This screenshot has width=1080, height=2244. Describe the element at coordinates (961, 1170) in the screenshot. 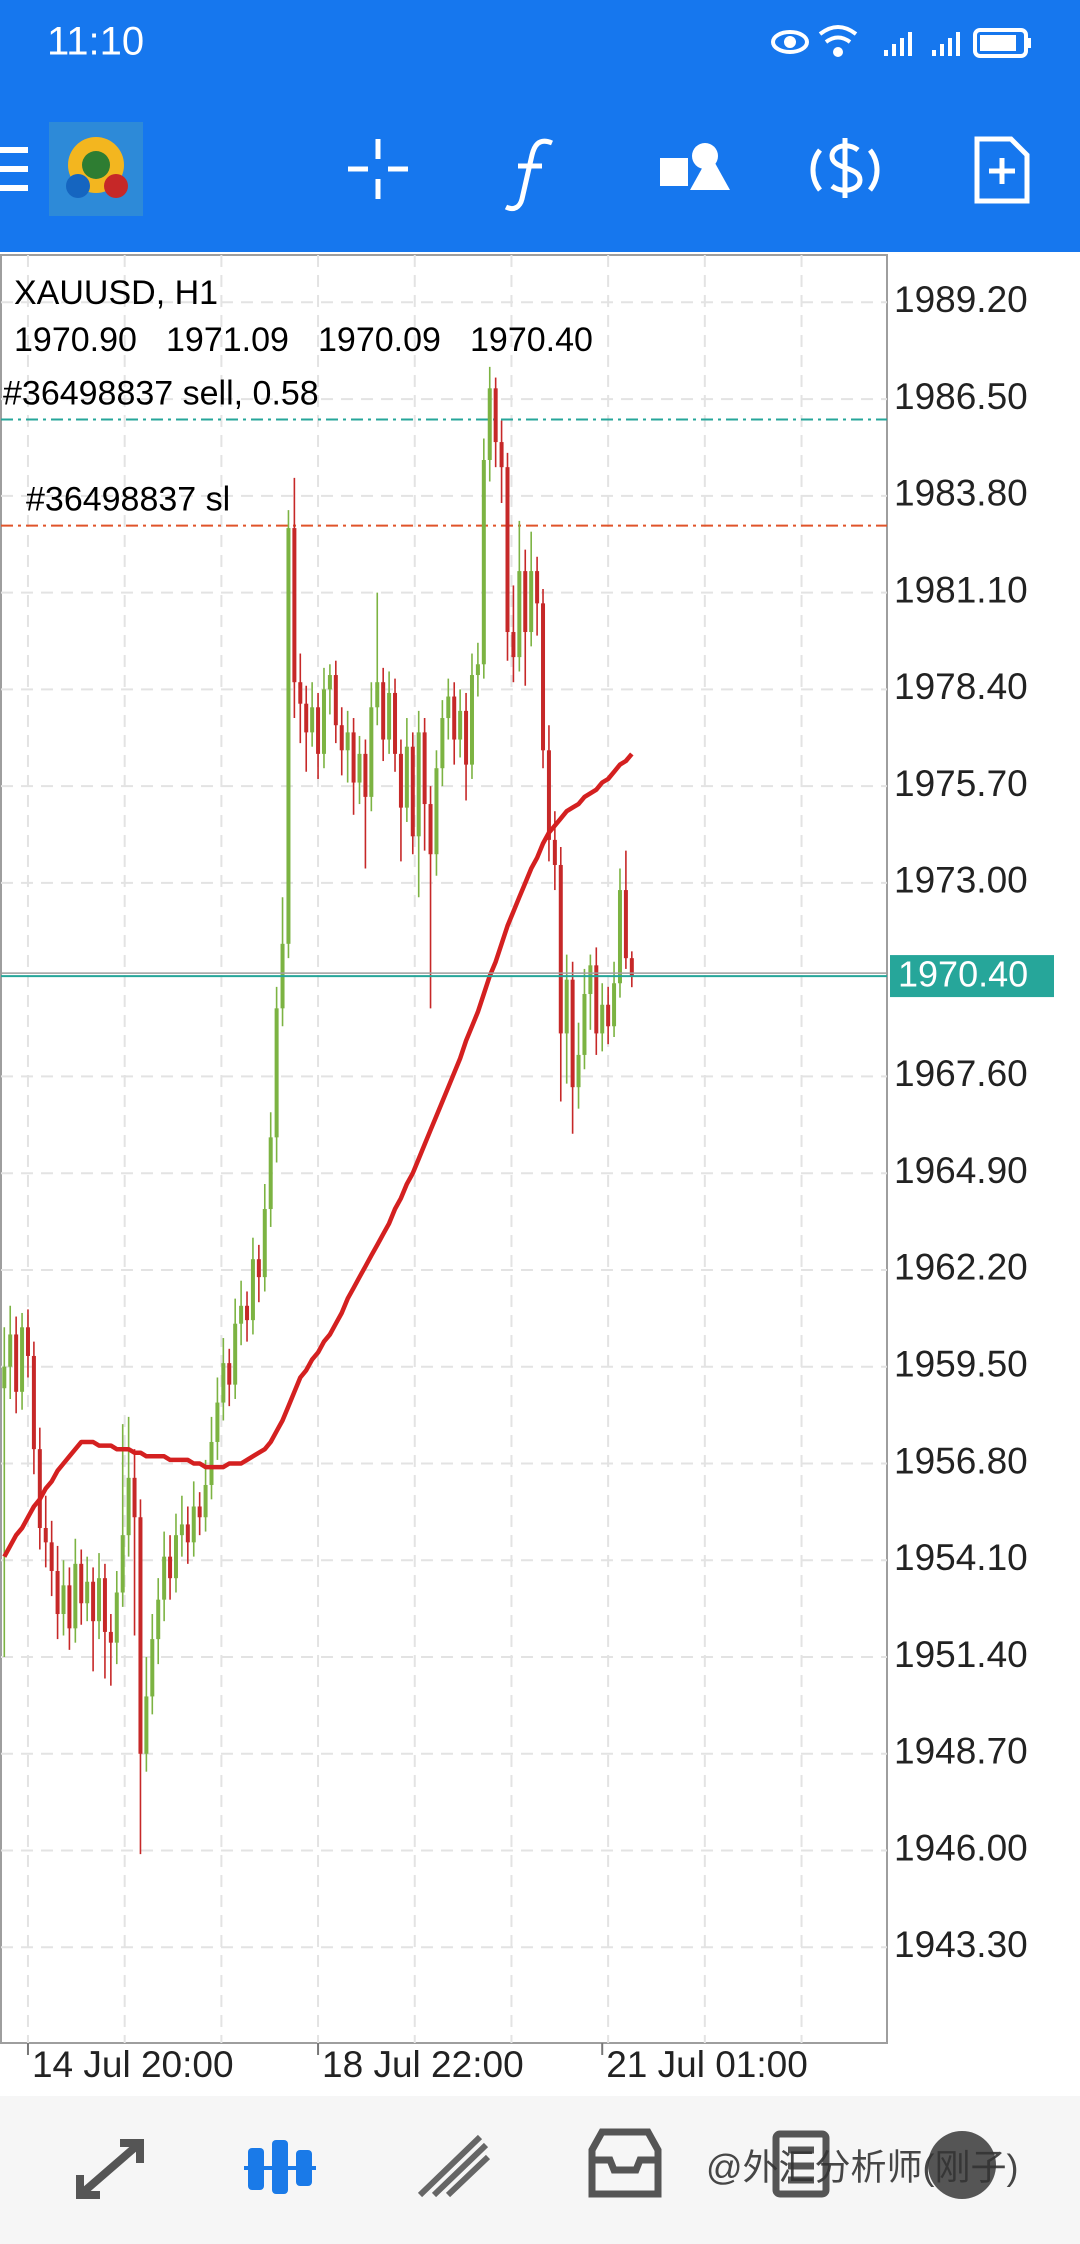

I see `y-tick-label: 1964.90` at that location.